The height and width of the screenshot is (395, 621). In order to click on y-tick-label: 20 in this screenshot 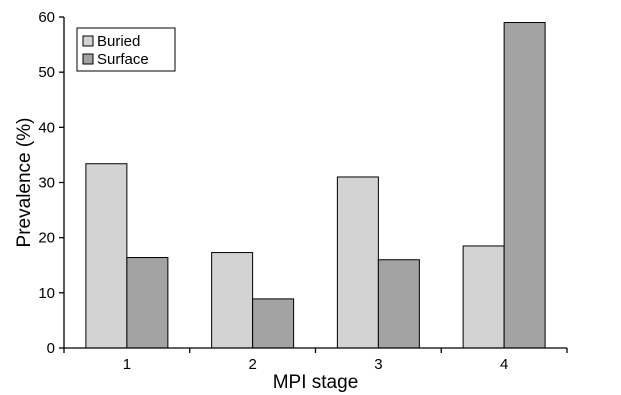, I will do `click(46, 238)`.